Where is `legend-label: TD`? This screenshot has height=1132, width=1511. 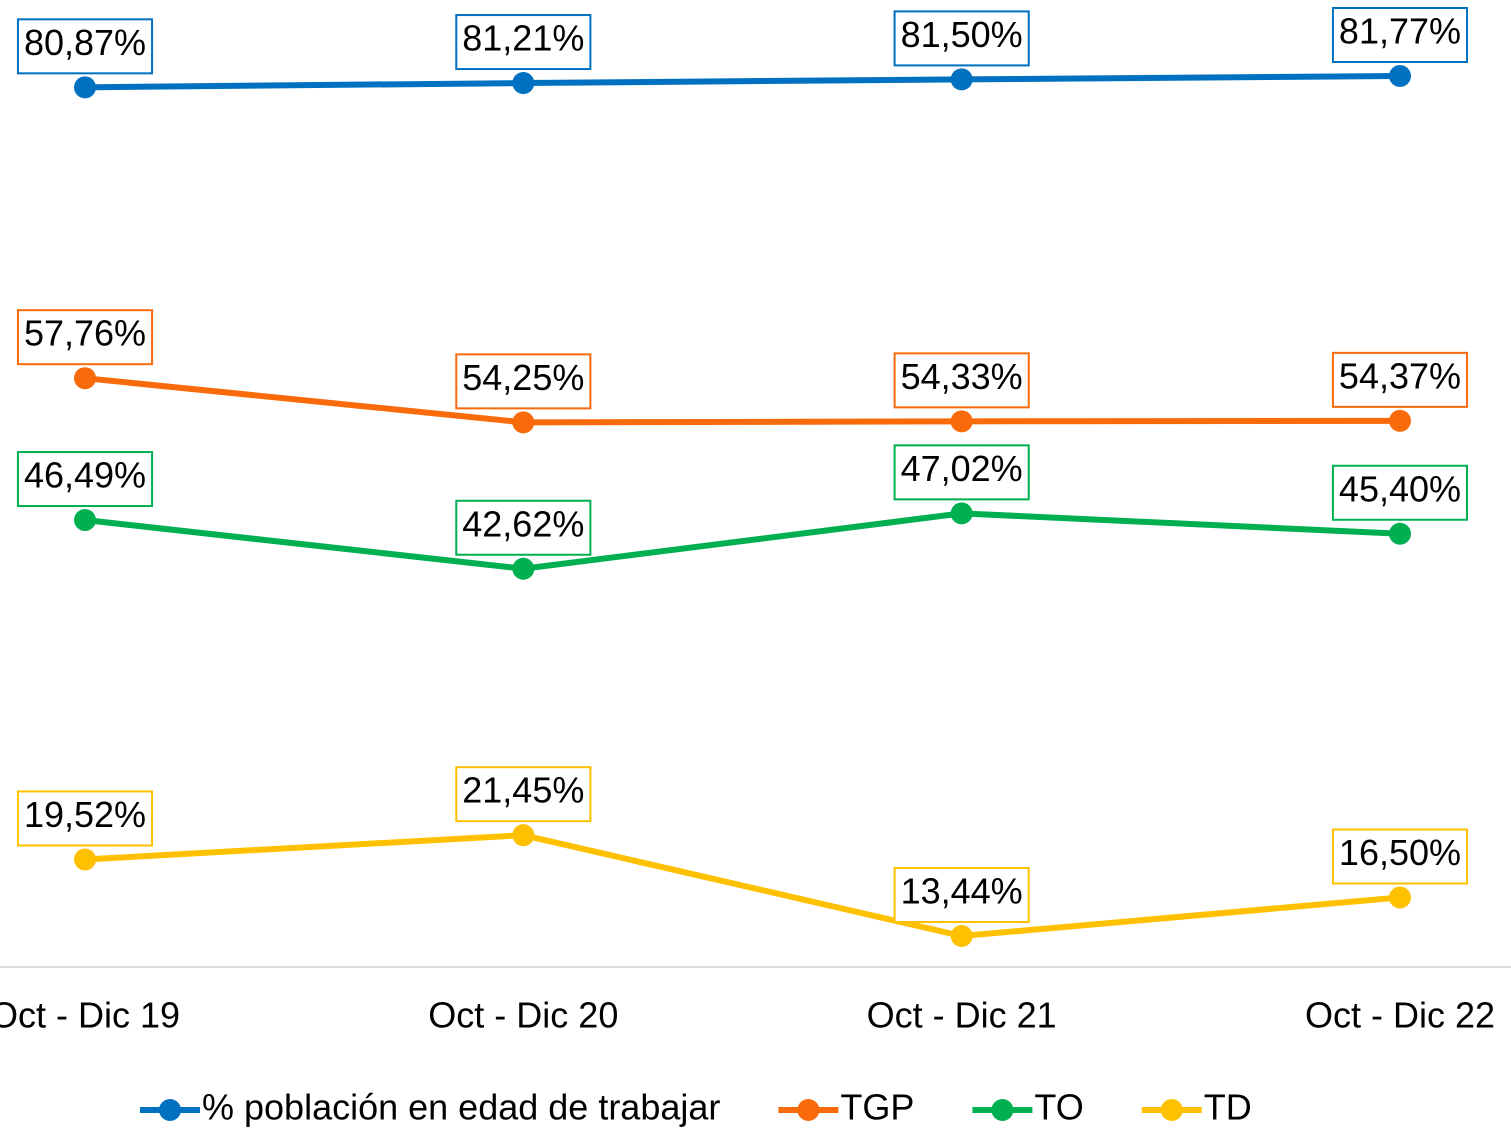
legend-label: TD is located at coordinates (1228, 1107).